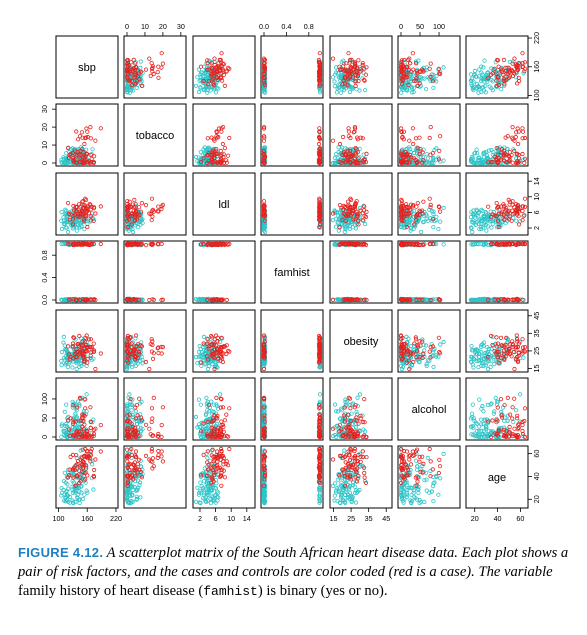 The image size is (587, 635). I want to click on panel-famhist-vs-famhist: famhist, so click(292, 272).